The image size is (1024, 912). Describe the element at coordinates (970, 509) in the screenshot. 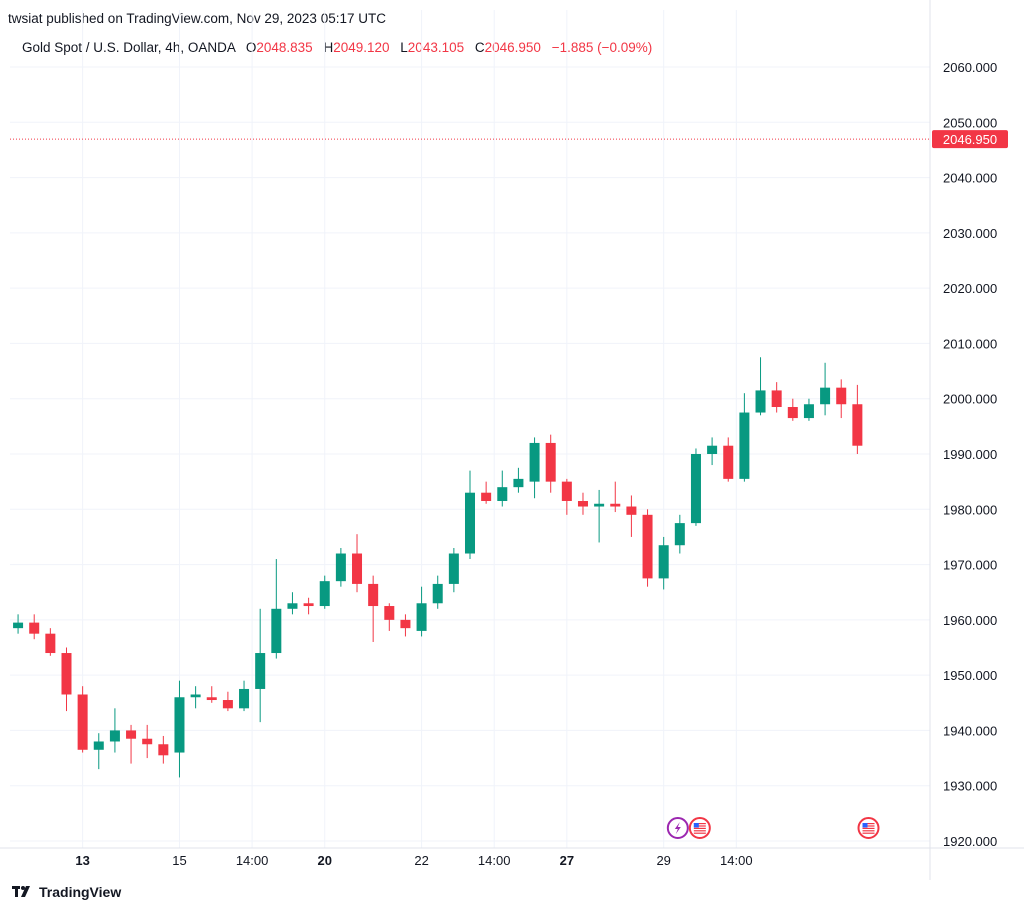

I see `price-tick-label: 1980.000` at that location.